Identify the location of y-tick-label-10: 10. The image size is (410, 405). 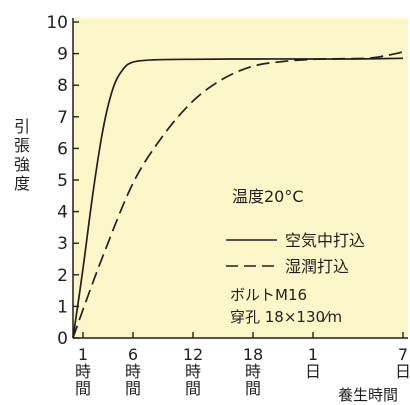
(57, 23).